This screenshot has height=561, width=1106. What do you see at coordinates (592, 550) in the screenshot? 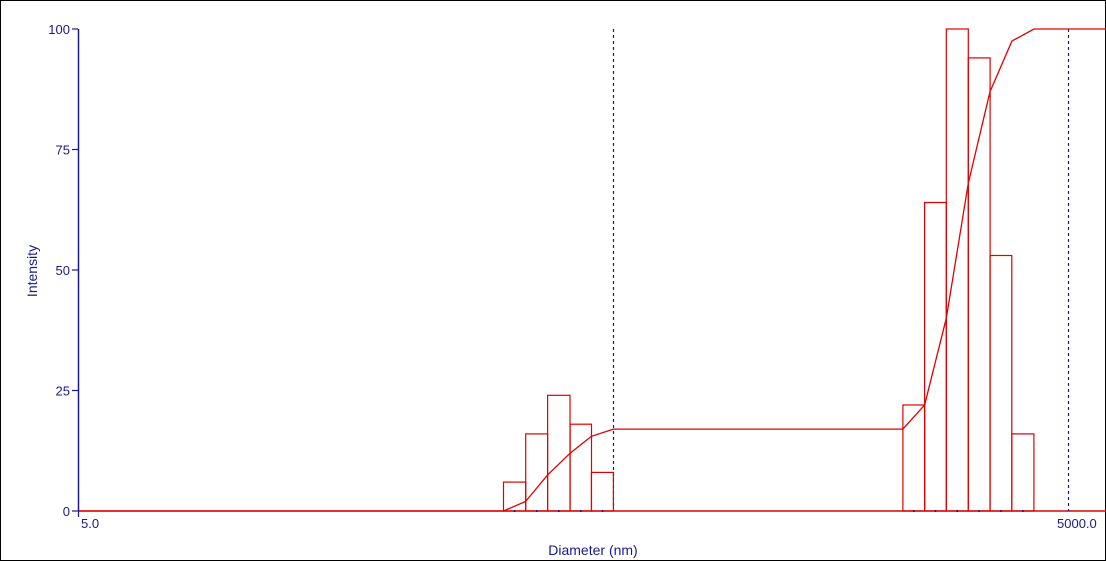
I see `x-axis-label: Diameter (nm)` at bounding box center [592, 550].